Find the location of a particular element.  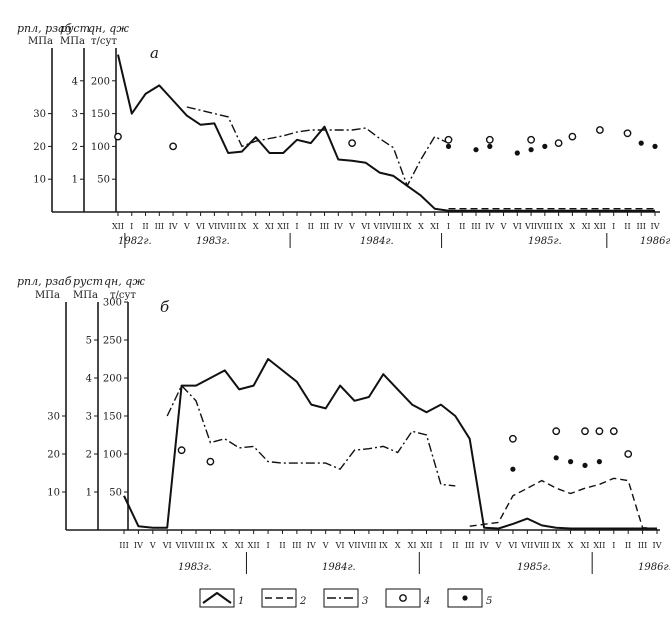

panel-a-month-label: IV is located at coordinates (655, 226).